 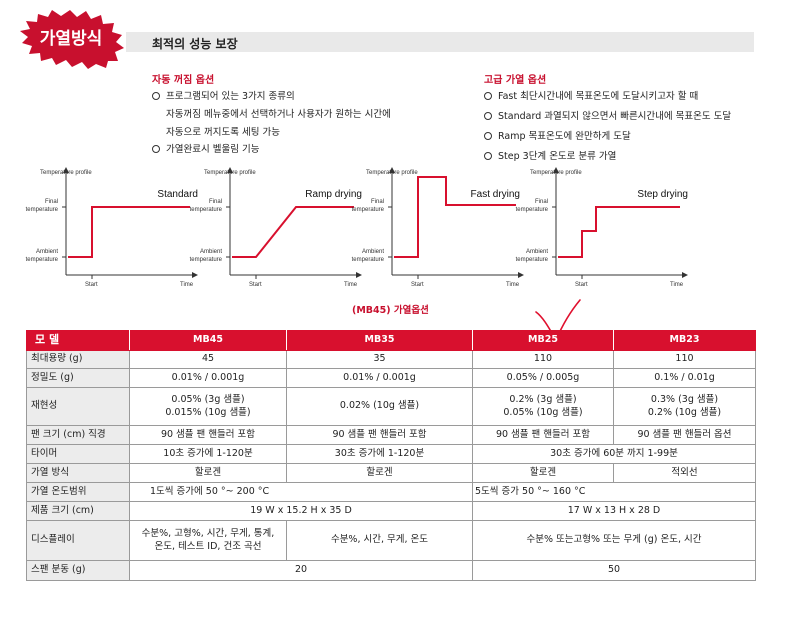 I want to click on cell: 19 W x 15.2 H x 35 D, so click(x=301, y=511).